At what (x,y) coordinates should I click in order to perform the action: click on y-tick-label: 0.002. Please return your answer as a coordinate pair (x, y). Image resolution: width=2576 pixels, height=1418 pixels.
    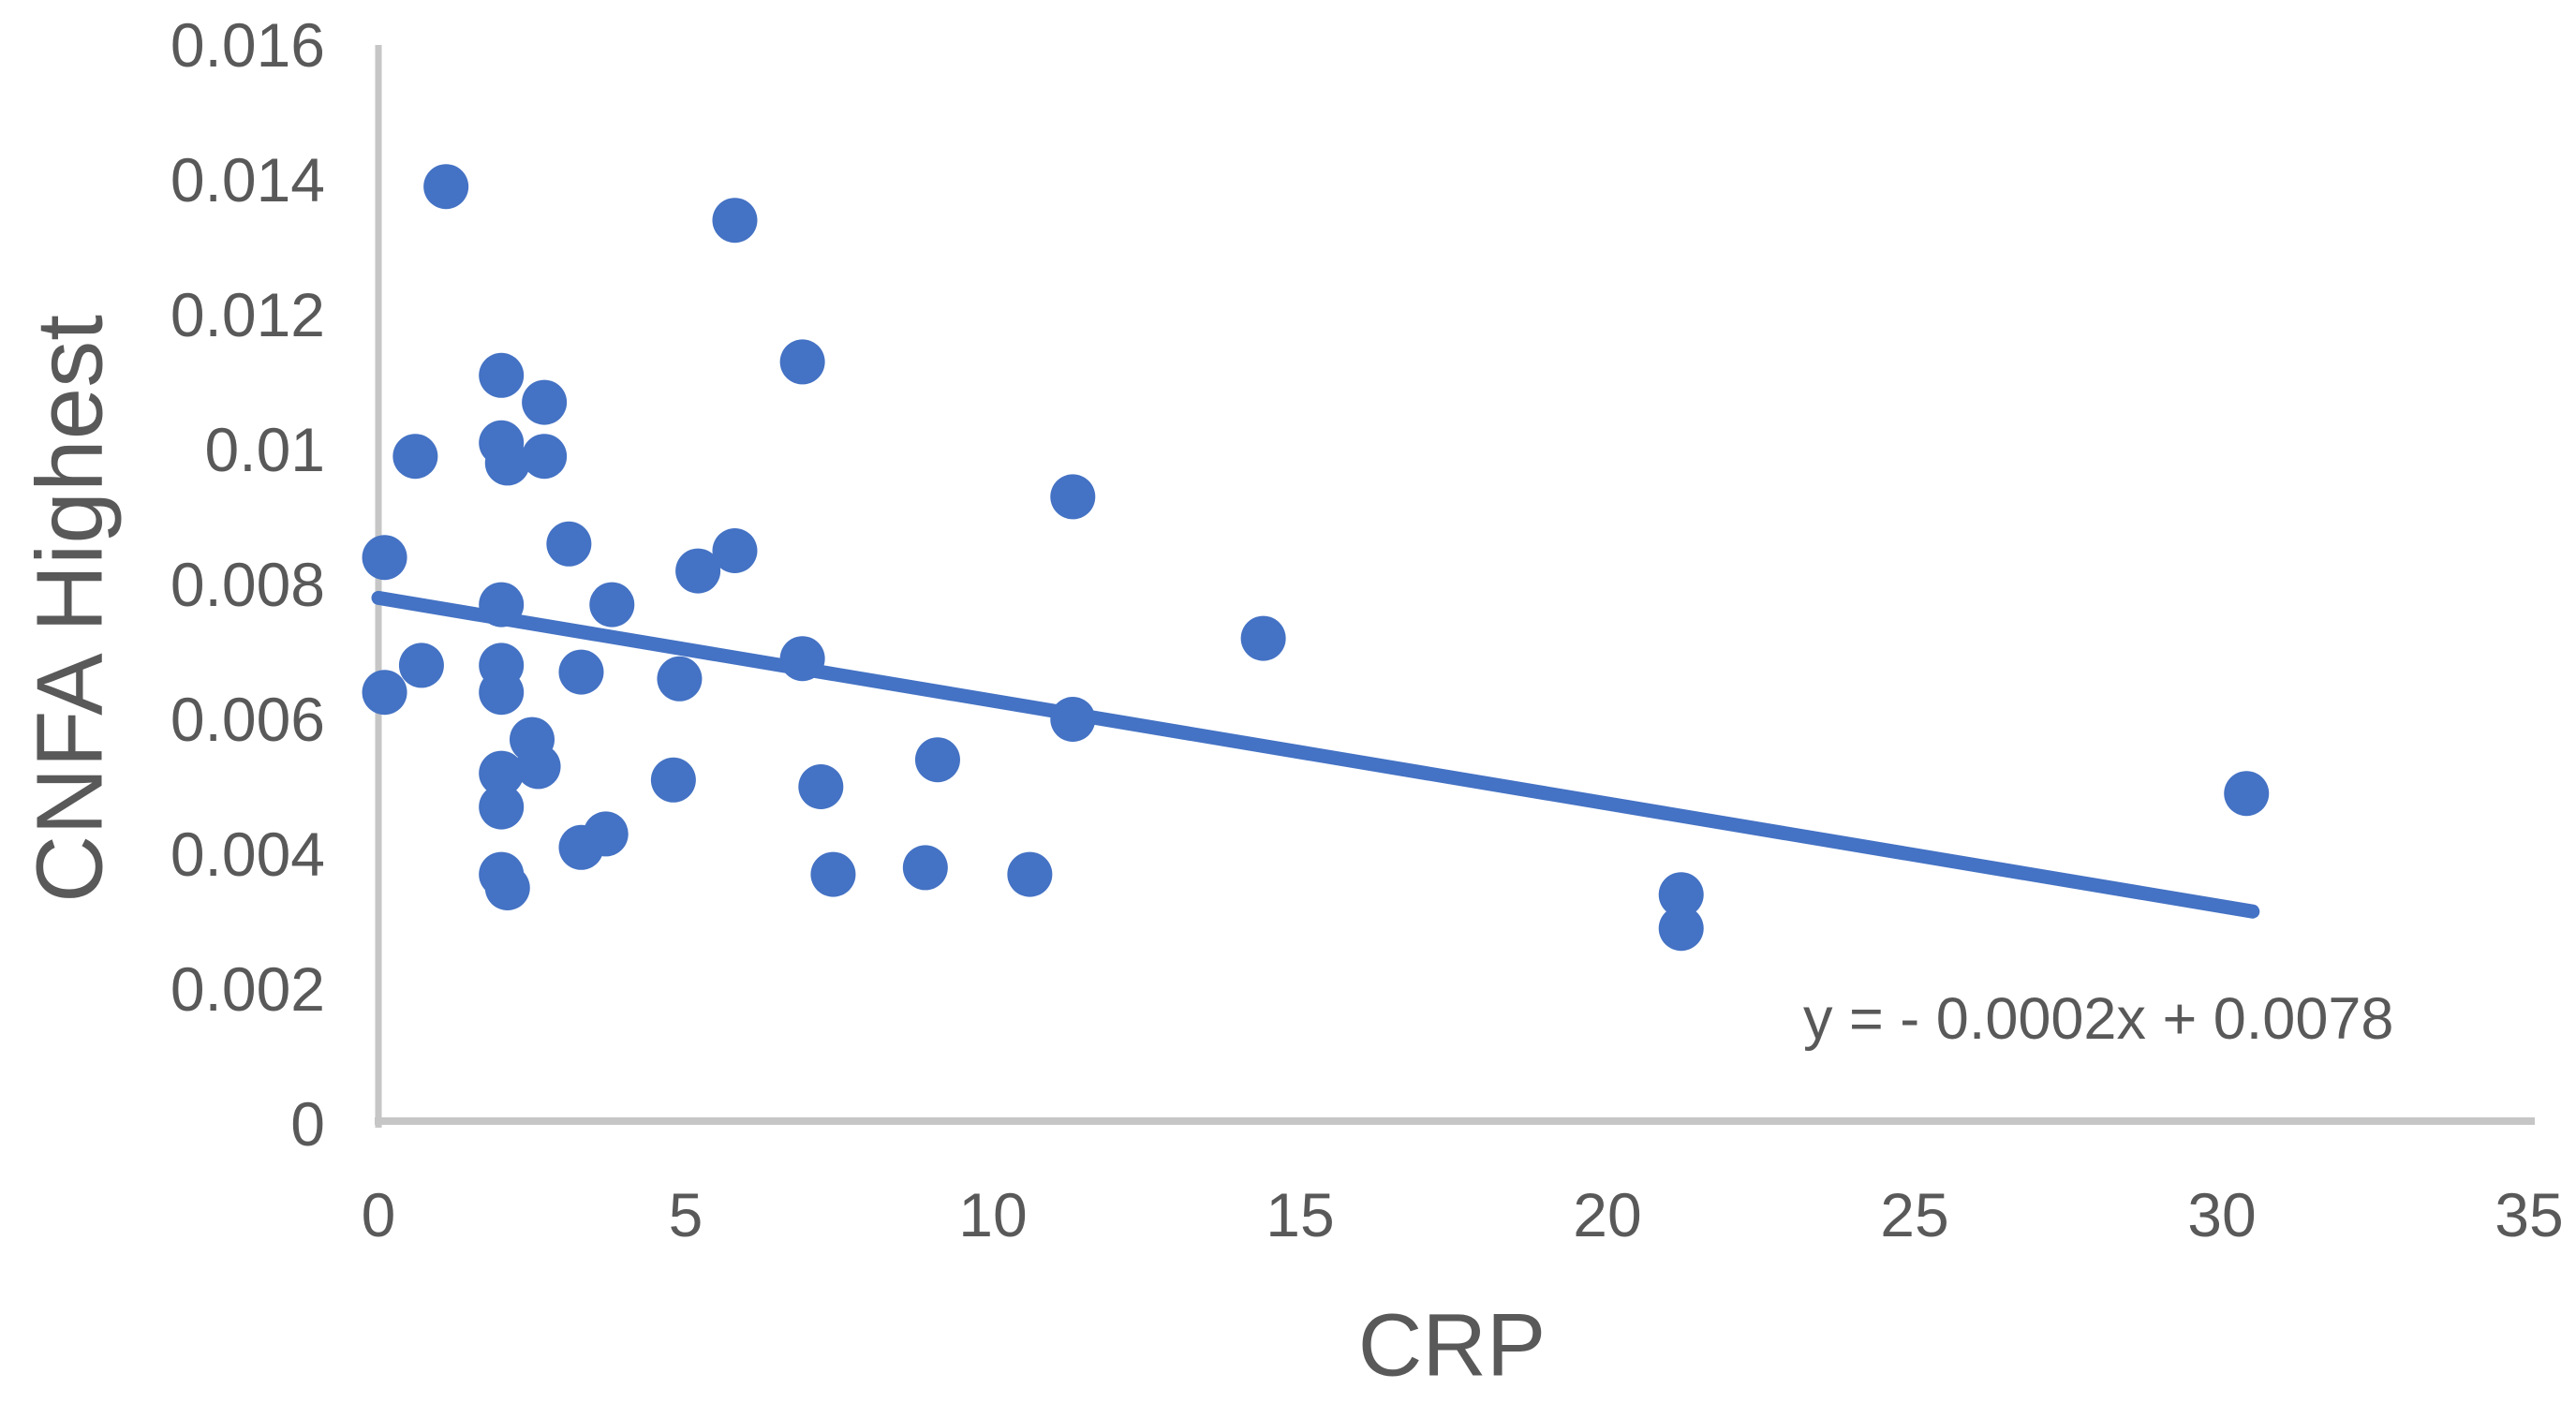
    Looking at the image, I should click on (247, 989).